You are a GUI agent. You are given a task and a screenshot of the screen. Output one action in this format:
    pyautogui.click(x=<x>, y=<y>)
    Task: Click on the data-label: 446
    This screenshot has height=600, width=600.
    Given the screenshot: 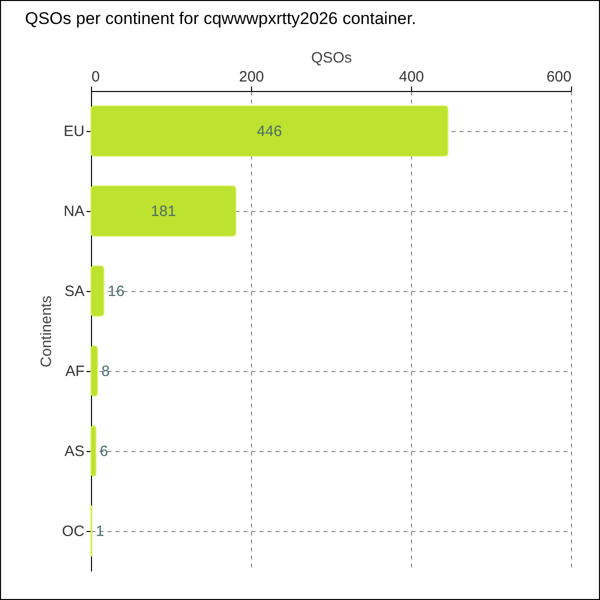 What is the action you would take?
    pyautogui.click(x=269, y=131)
    